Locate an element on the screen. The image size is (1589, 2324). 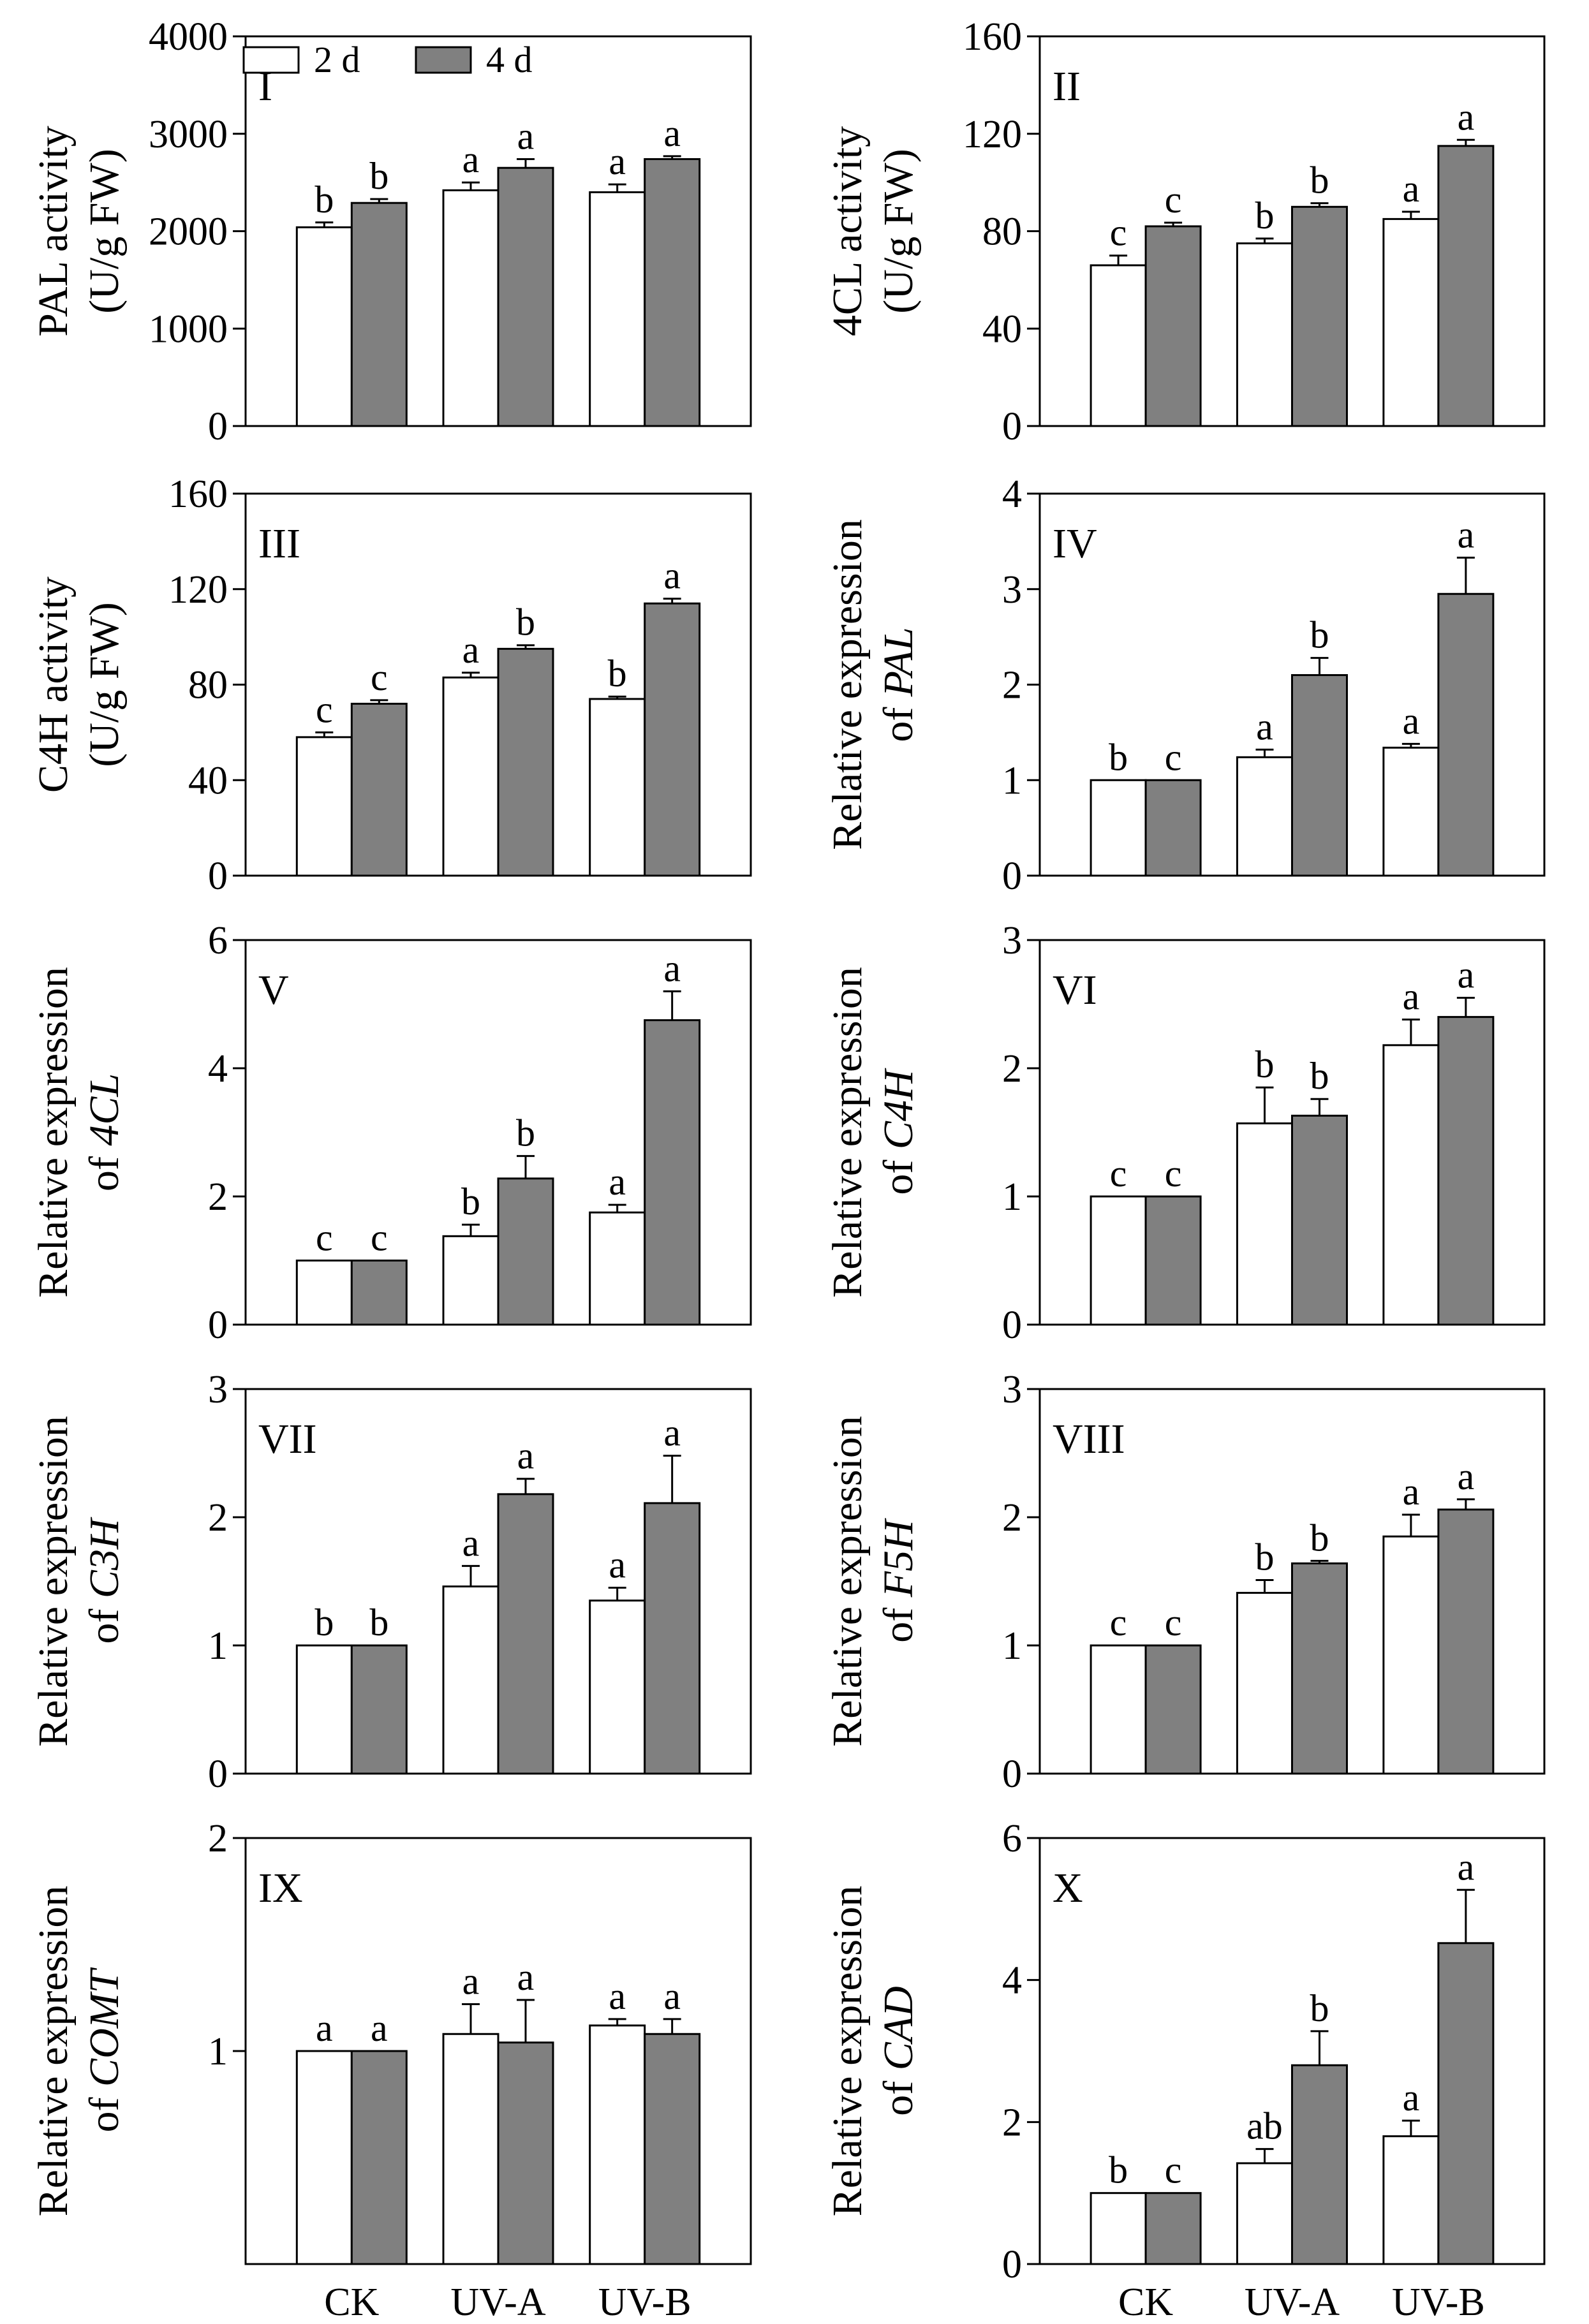
bar-x-4d-ck is located at coordinates (1173, 2228).